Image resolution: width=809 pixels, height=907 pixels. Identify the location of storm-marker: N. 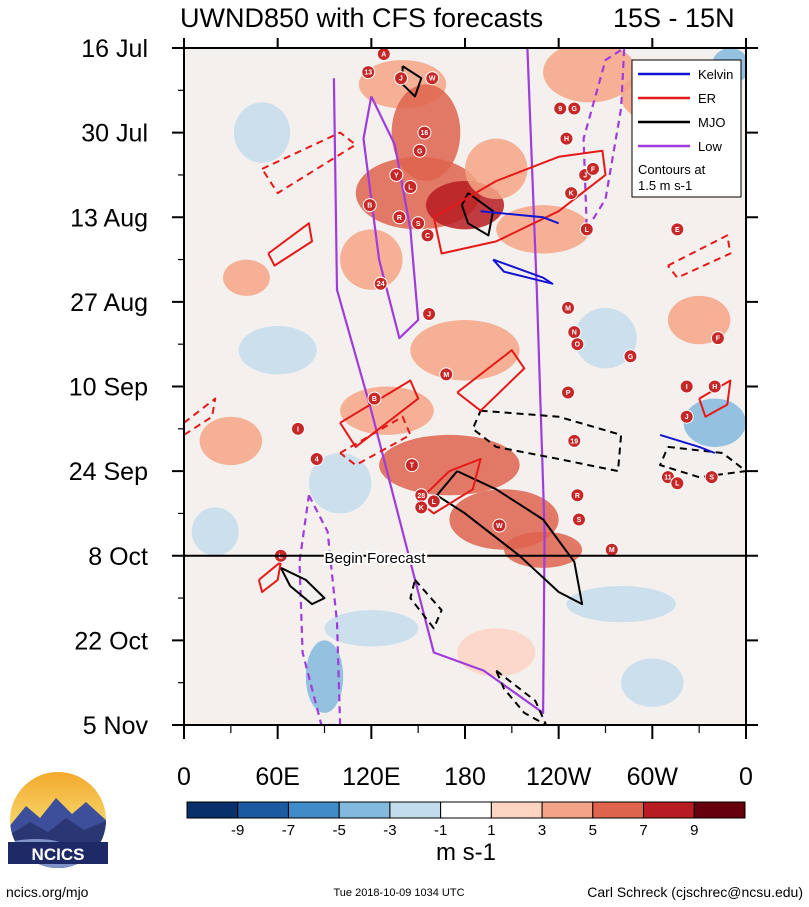
(574, 332).